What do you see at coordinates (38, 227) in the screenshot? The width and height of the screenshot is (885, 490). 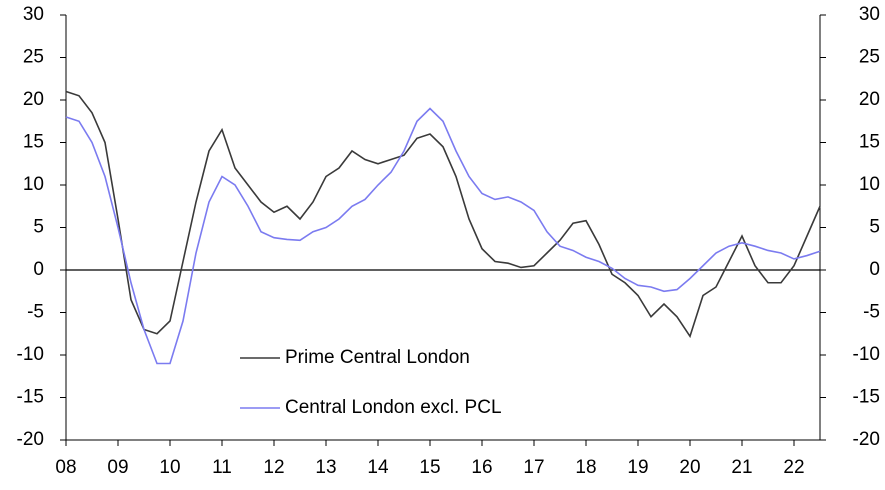 I see `y-tick-label: 5` at bounding box center [38, 227].